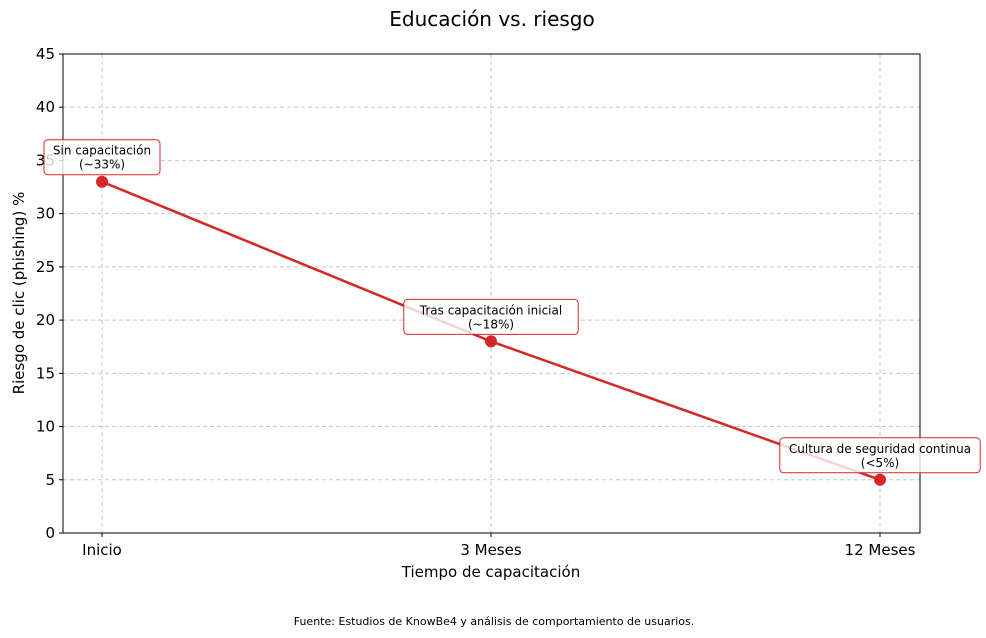 The image size is (986, 638). I want to click on annotation: Cultura de seguridad continua(<5%), so click(880, 455).